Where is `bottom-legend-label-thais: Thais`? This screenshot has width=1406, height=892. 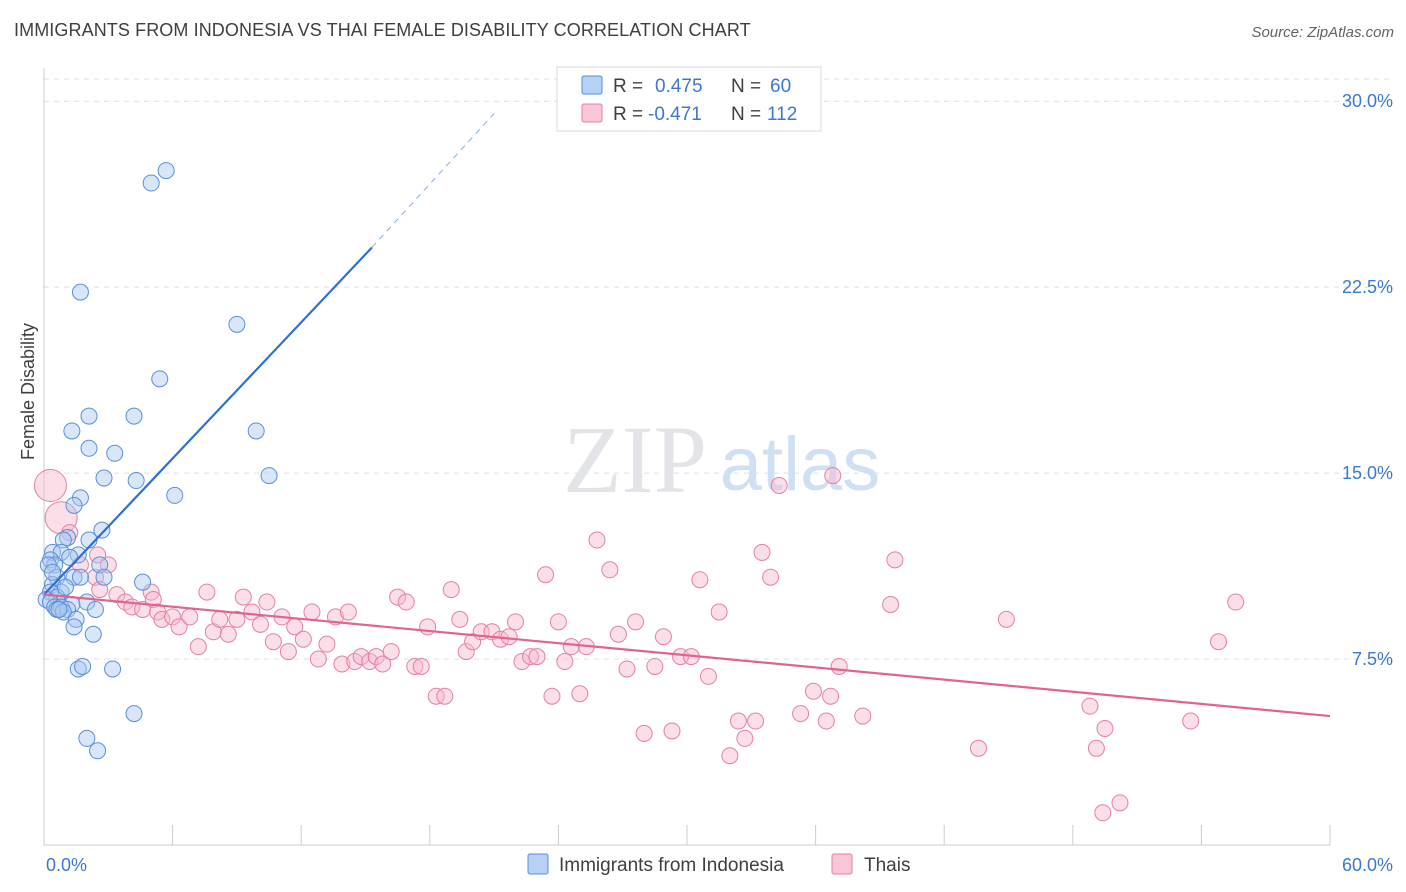 bottom-legend-label-thais: Thais is located at coordinates (887, 865).